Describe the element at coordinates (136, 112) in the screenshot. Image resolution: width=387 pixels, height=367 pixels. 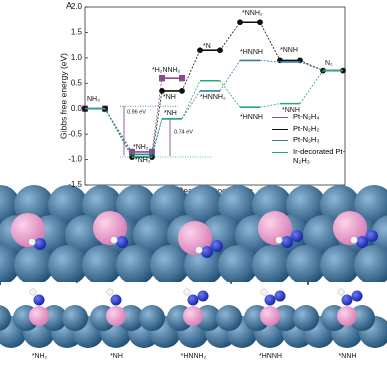
I see `level-label: 0.96 eV` at that location.